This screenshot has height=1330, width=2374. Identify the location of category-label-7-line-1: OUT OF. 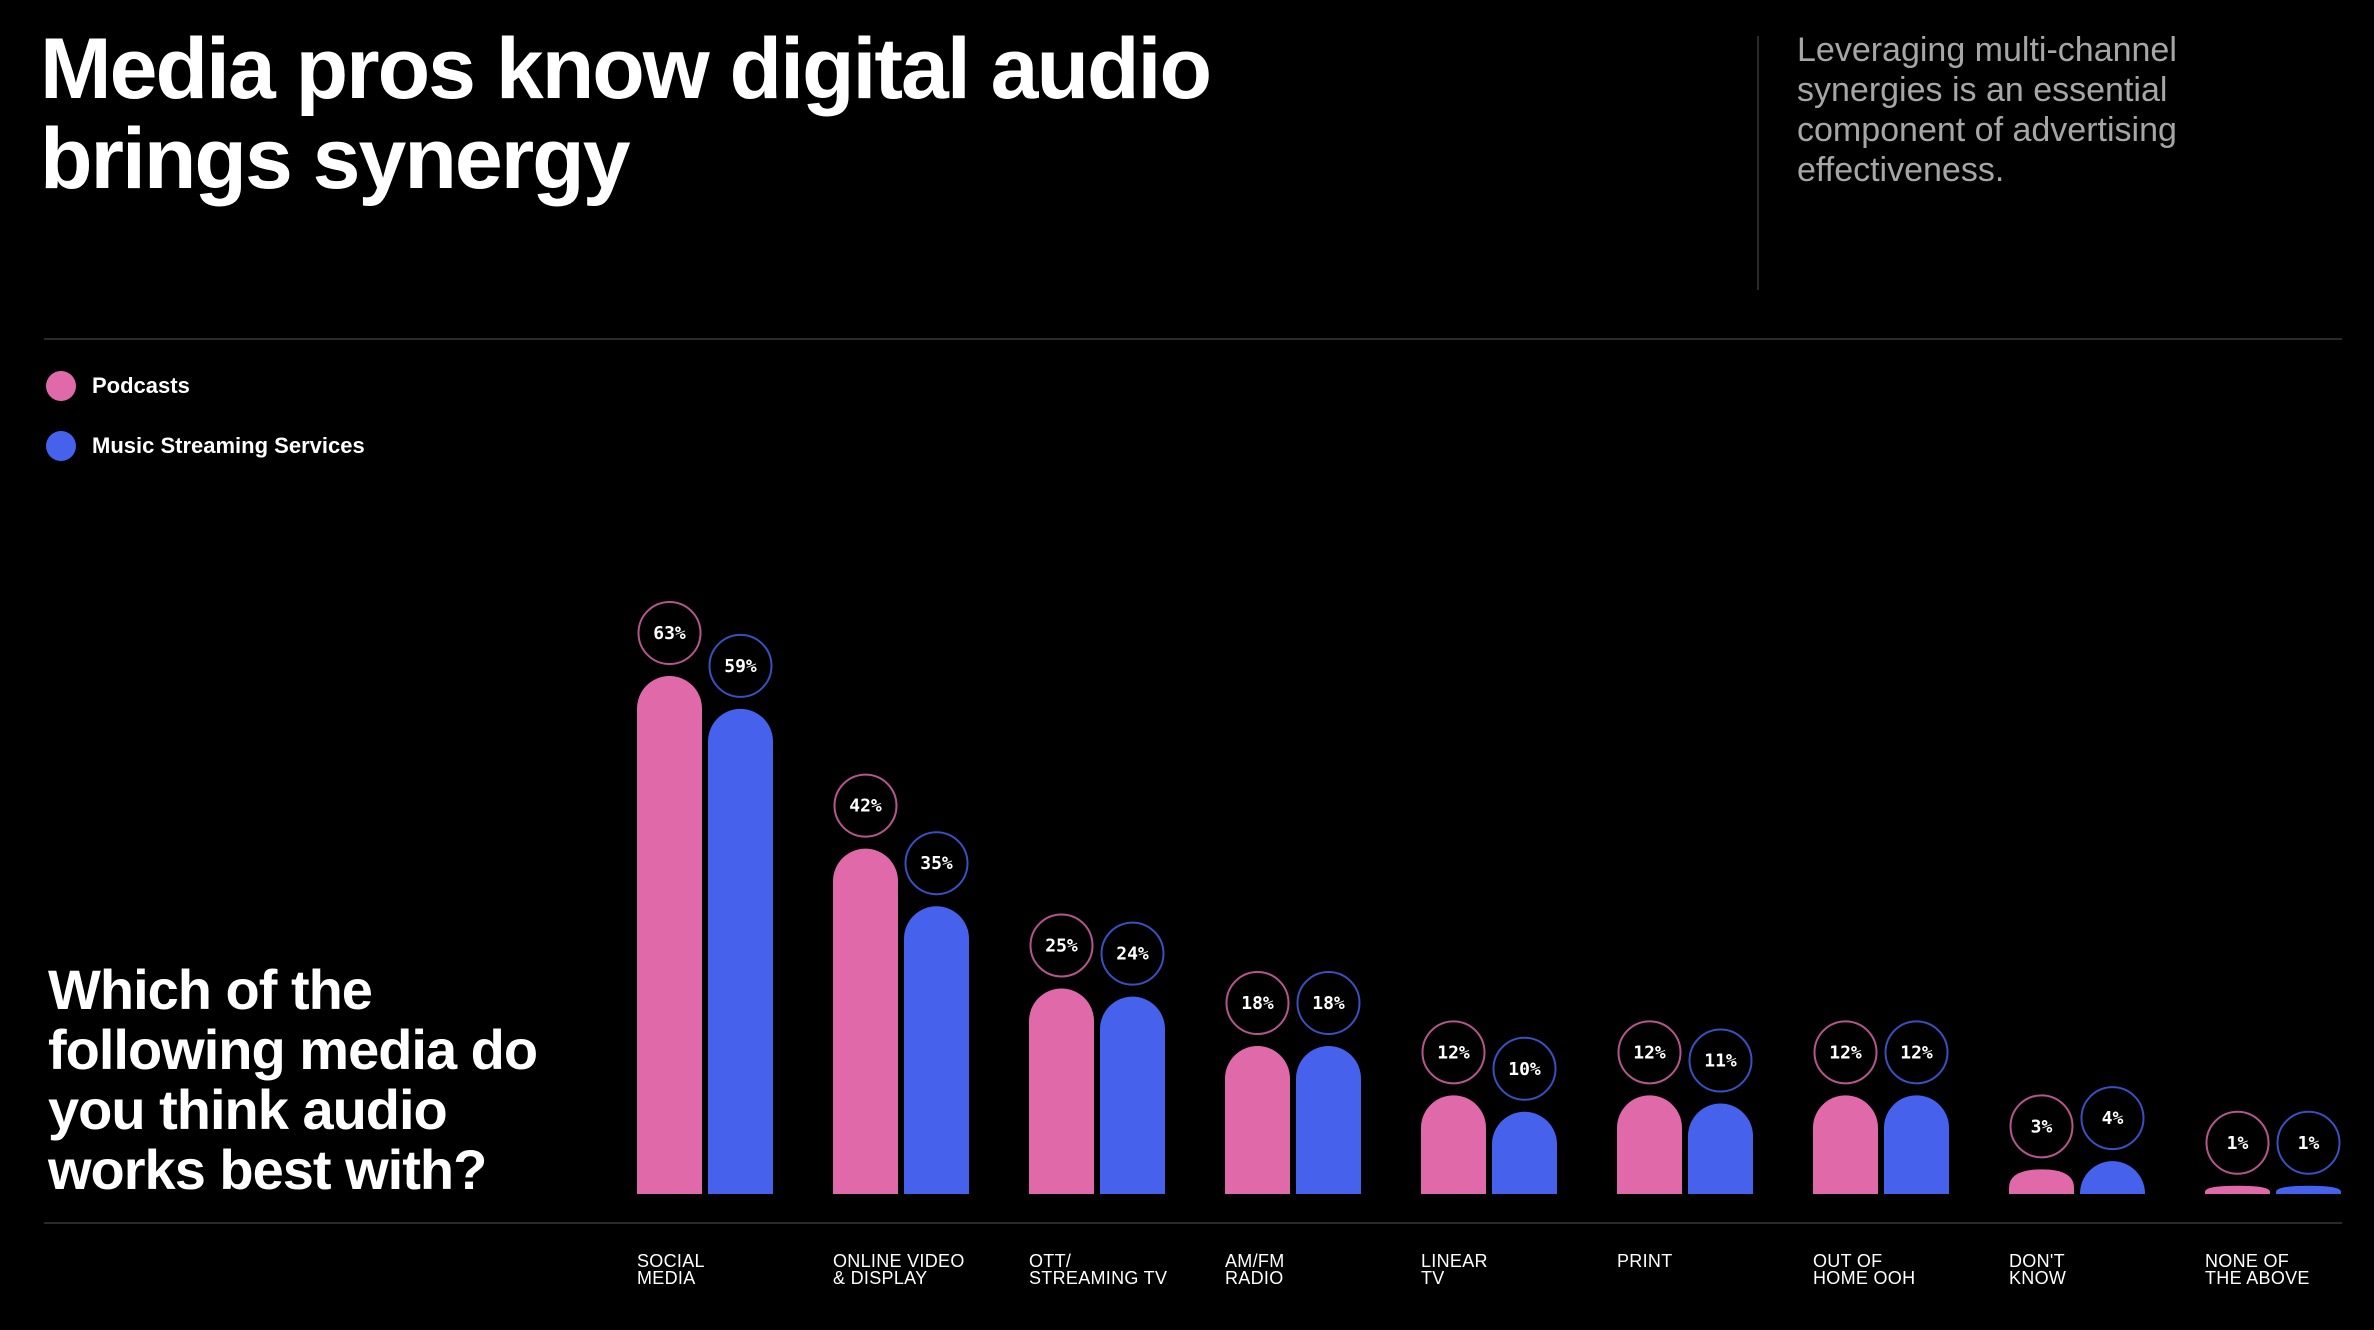
(1847, 1261).